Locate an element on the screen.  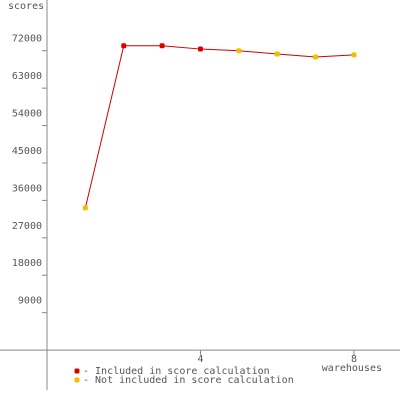
y-tick-label: 72000 is located at coordinates (27, 39).